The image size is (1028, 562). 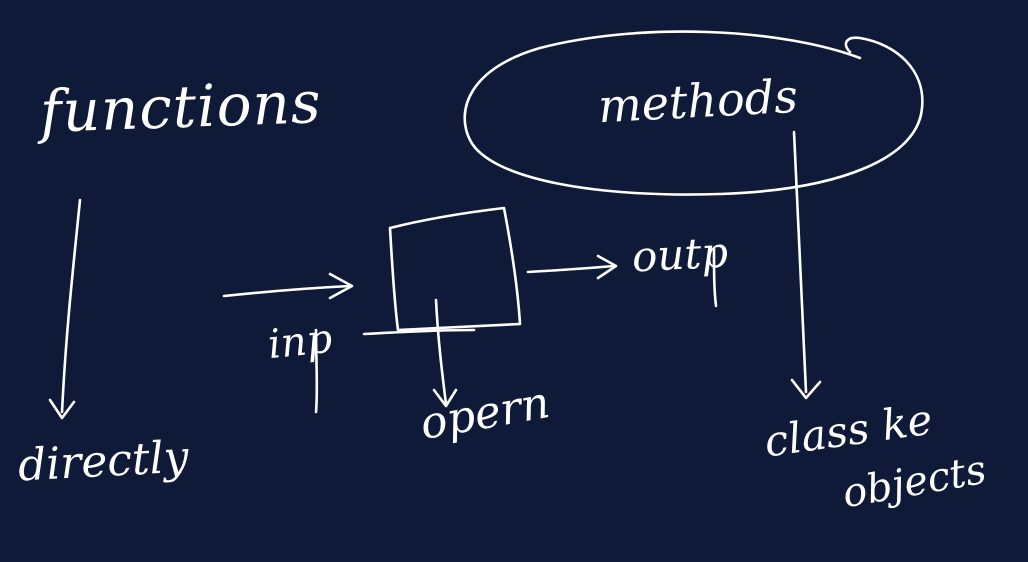 What do you see at coordinates (715, 277) in the screenshot?
I see `outp-stem` at bounding box center [715, 277].